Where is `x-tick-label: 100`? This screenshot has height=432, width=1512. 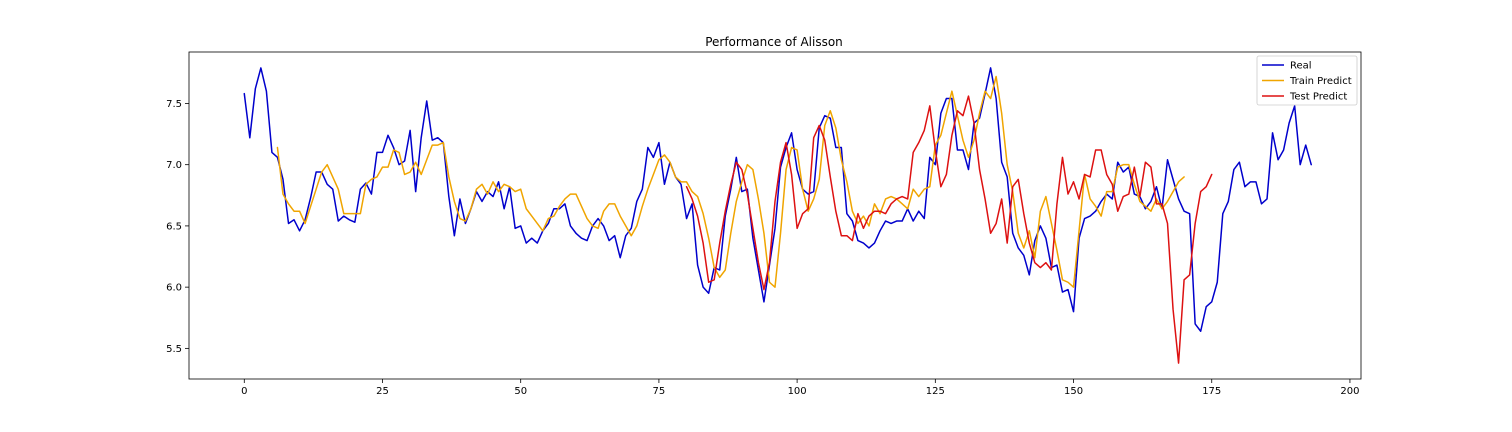 x-tick-label: 100 is located at coordinates (797, 391).